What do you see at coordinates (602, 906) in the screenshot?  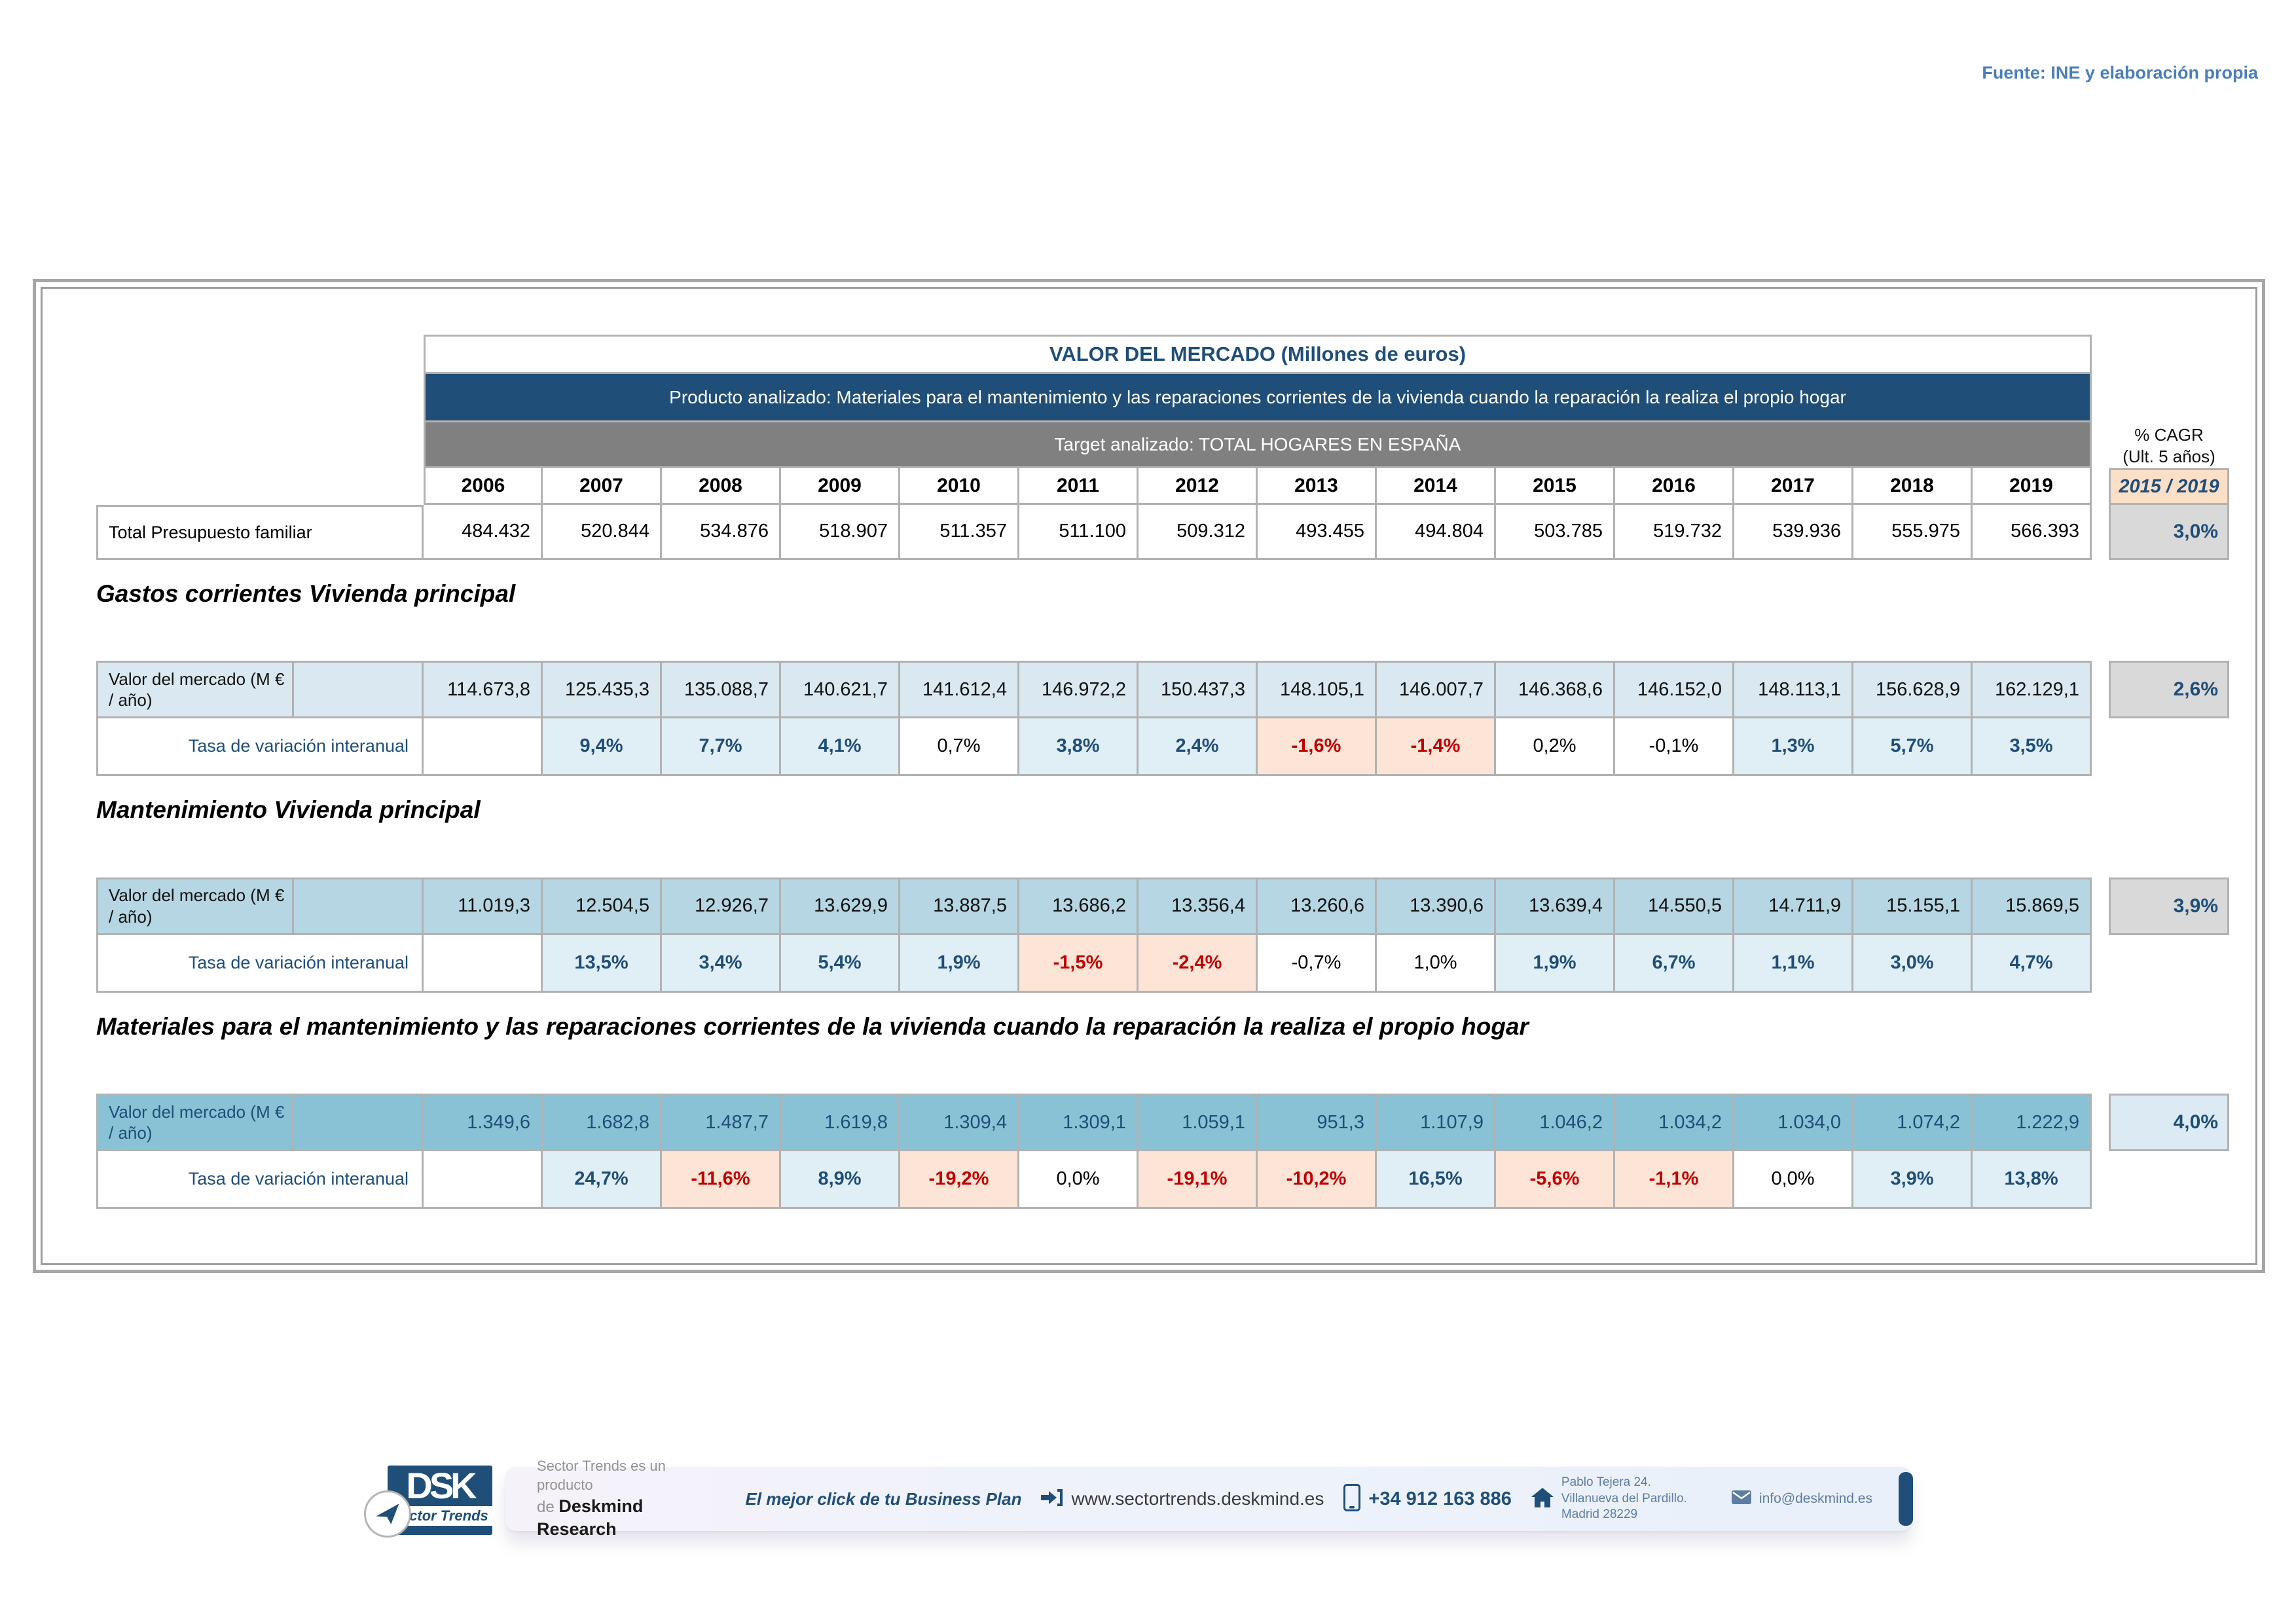 I see `market-value-cell: 12.504,5` at bounding box center [602, 906].